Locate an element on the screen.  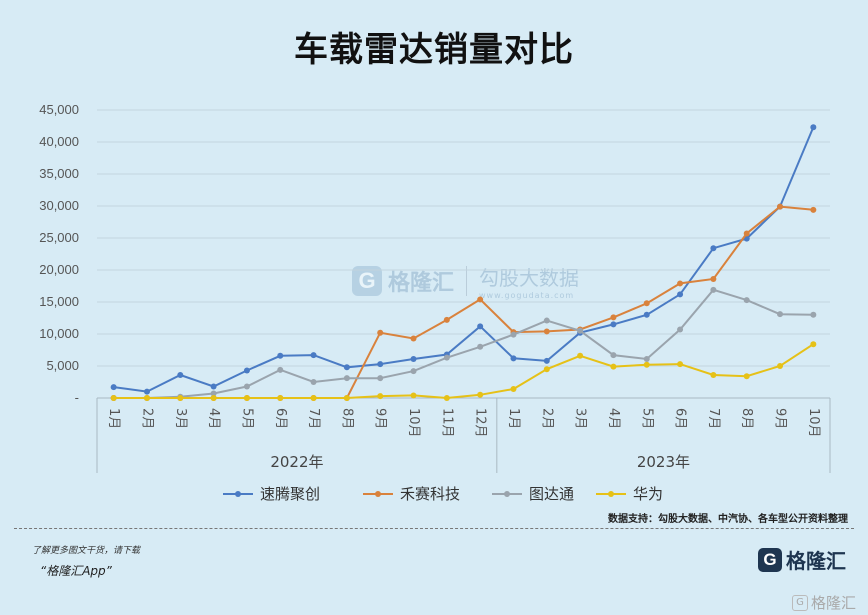
legend-label: 华为 is located at coordinates (648, 494).